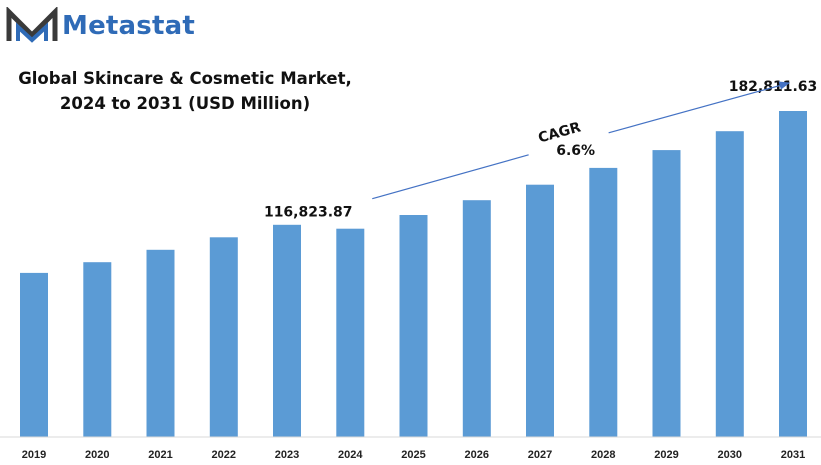 The height and width of the screenshot is (465, 821). What do you see at coordinates (666, 455) in the screenshot?
I see `x-tick-2029: 2029` at bounding box center [666, 455].